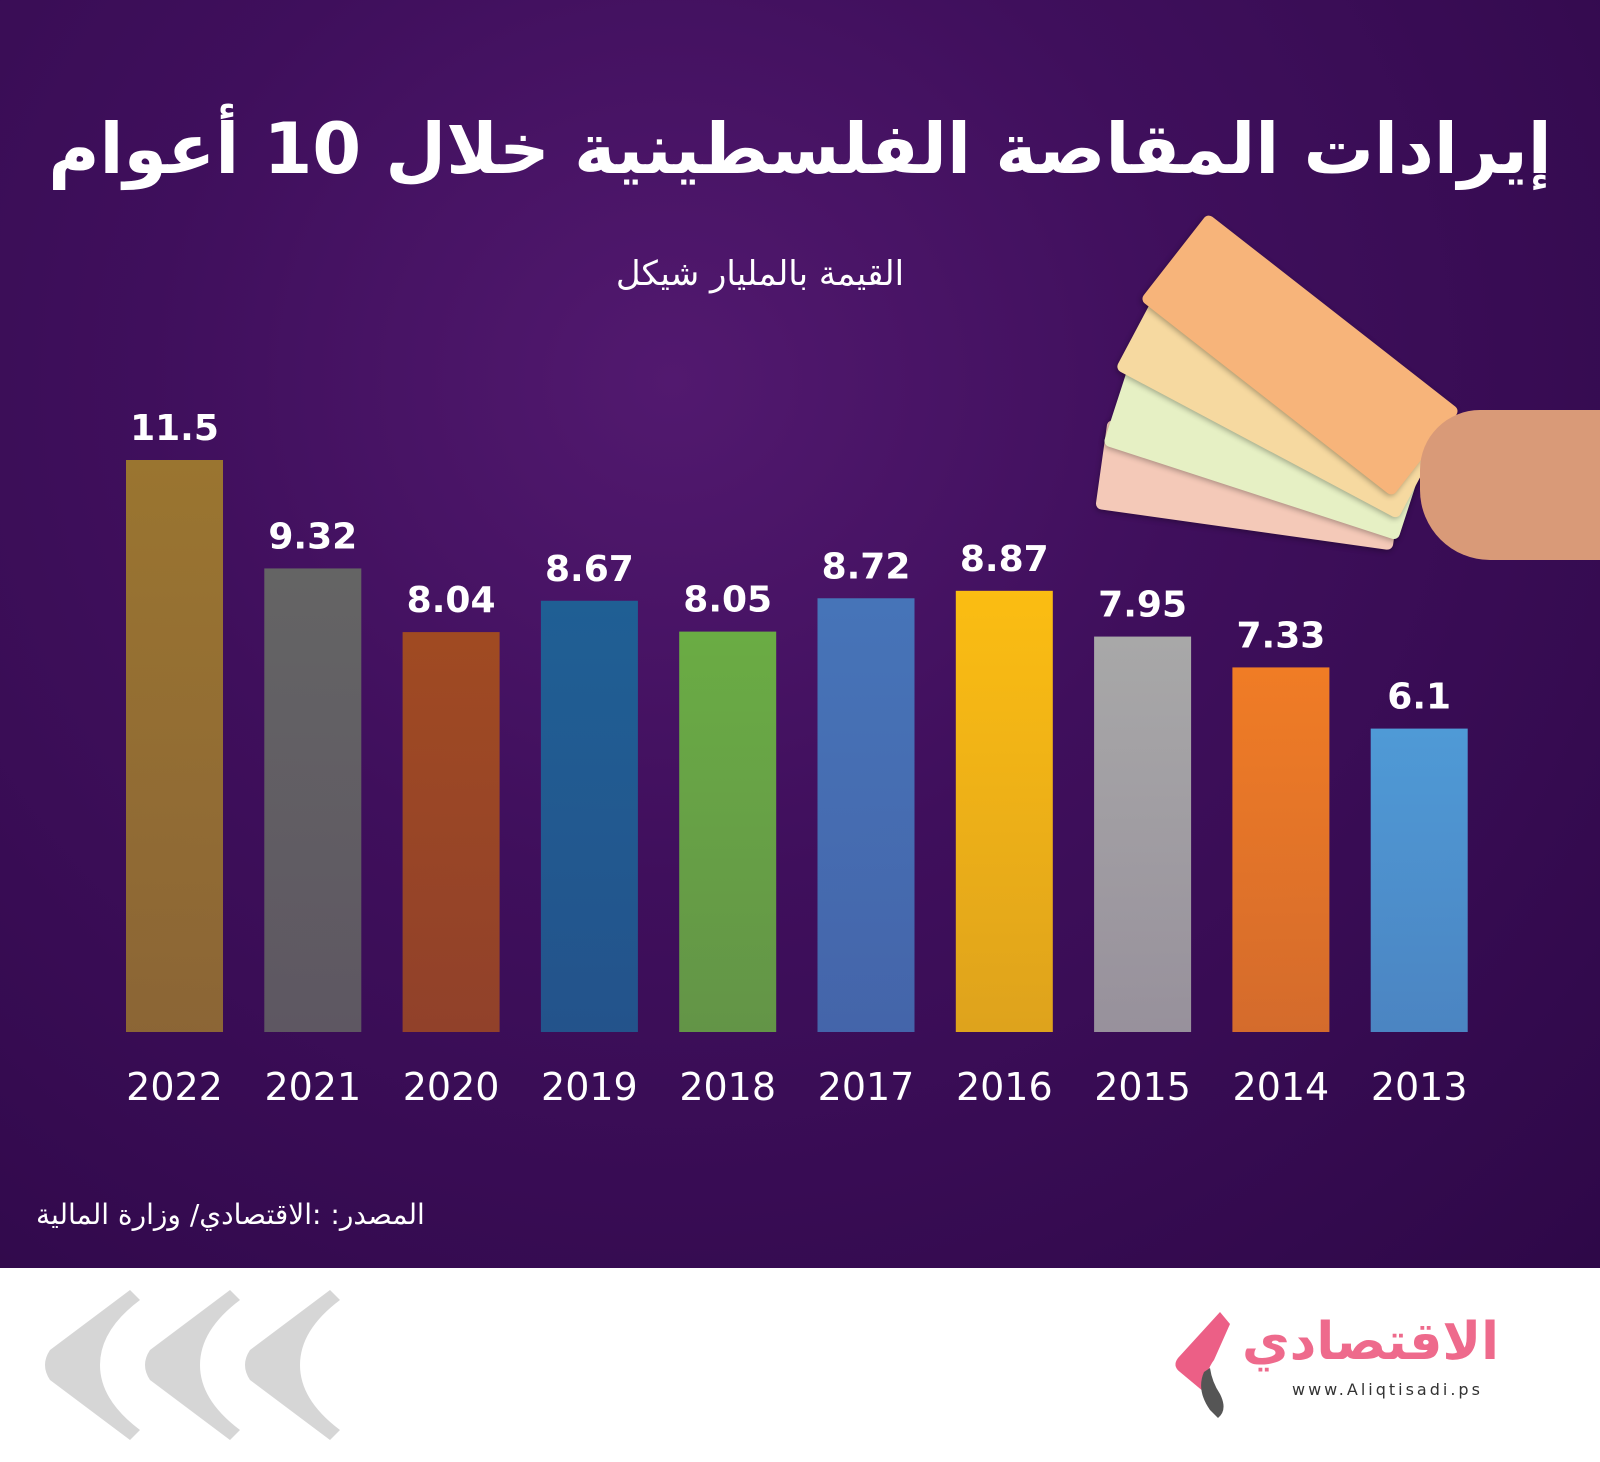 The image size is (1600, 1462). What do you see at coordinates (1142, 605) in the screenshot?
I see `data-label: 7.95` at bounding box center [1142, 605].